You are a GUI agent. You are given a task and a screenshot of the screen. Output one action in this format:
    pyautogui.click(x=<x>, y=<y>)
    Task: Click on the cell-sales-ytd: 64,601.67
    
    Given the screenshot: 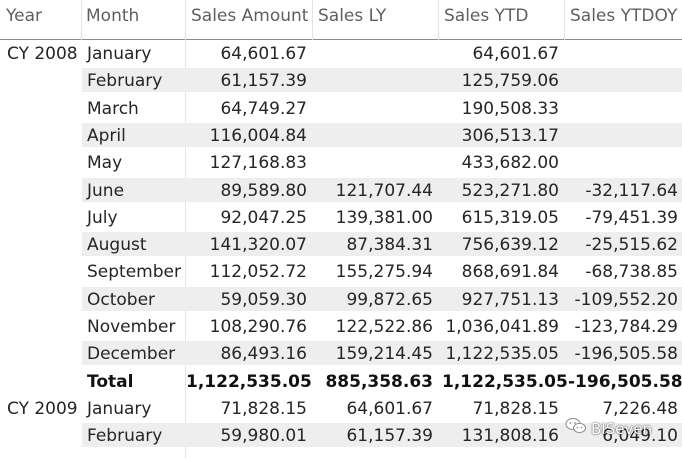 What is the action you would take?
    pyautogui.click(x=515, y=54)
    